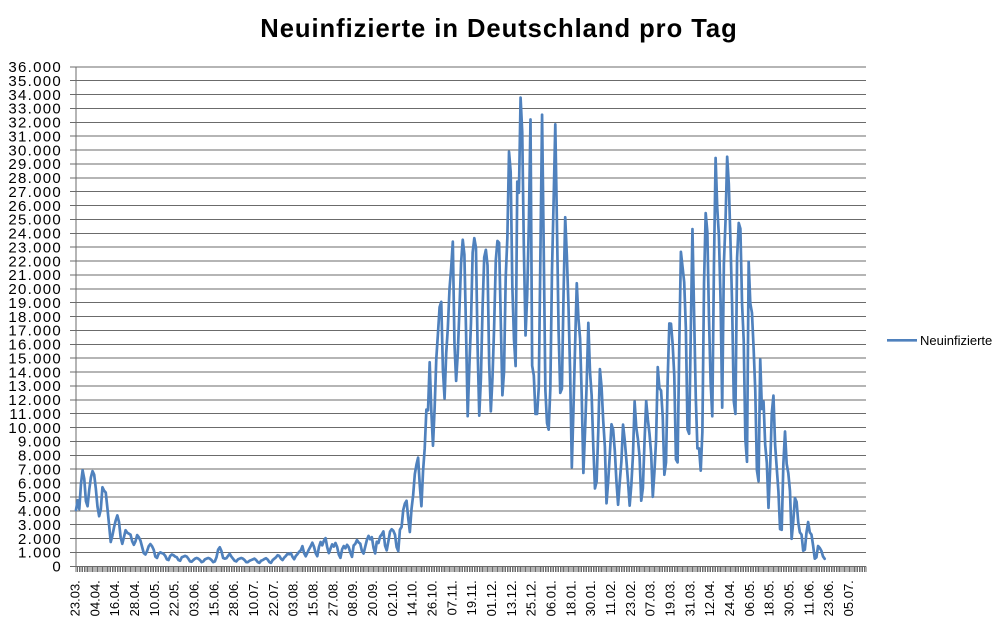 This screenshot has height=638, width=1006. Describe the element at coordinates (57, 567) in the screenshot. I see `svg-text: 0` at that location.